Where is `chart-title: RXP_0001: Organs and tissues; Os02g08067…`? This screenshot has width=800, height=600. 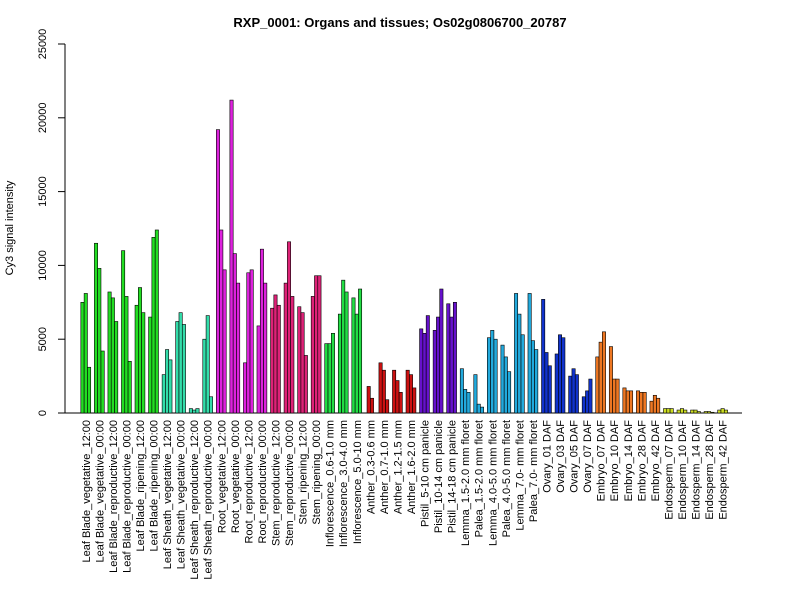
chart-title: RXP_0001: Organs and tissues; Os02g08067… is located at coordinates (399, 22).